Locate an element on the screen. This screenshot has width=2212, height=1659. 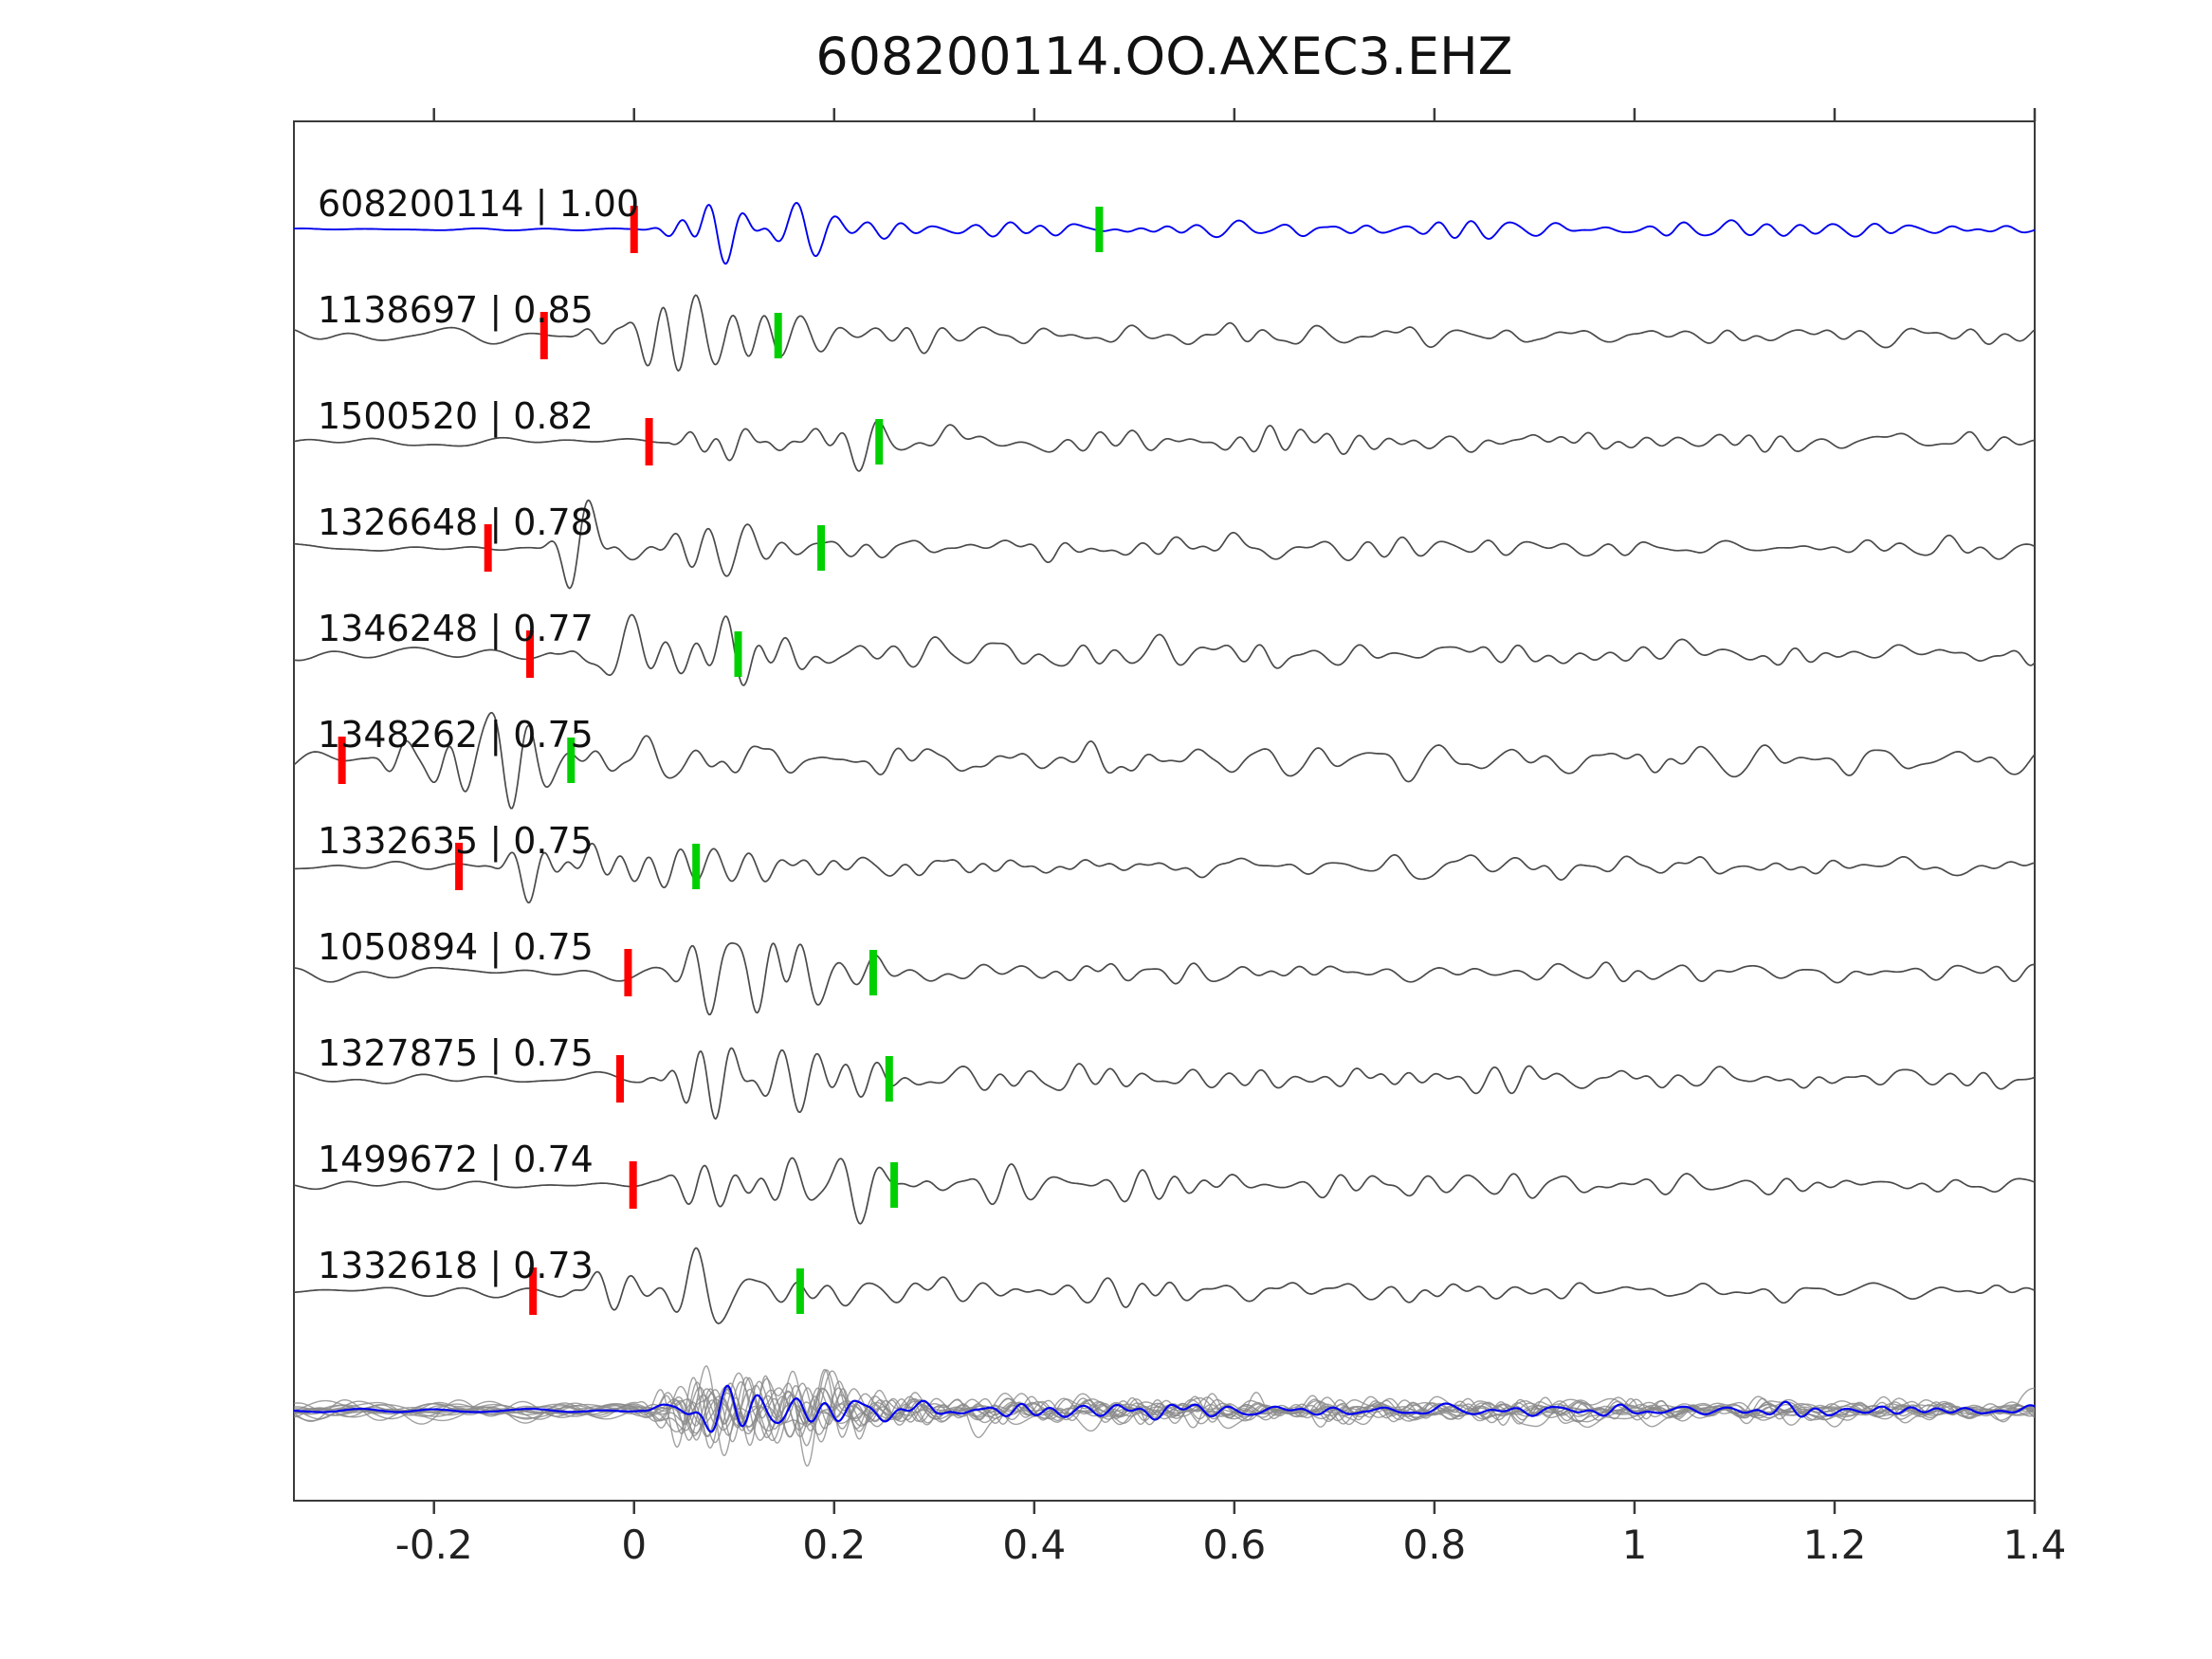
trace-label: 1138697 | 0.85 is located at coordinates (456, 310).